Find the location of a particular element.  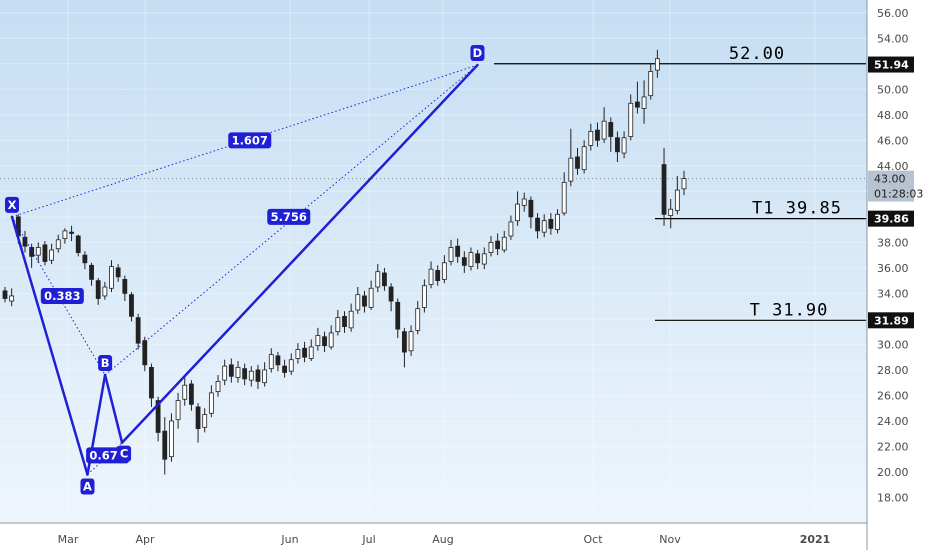

x-tick-label: Nov is located at coordinates (670, 539).